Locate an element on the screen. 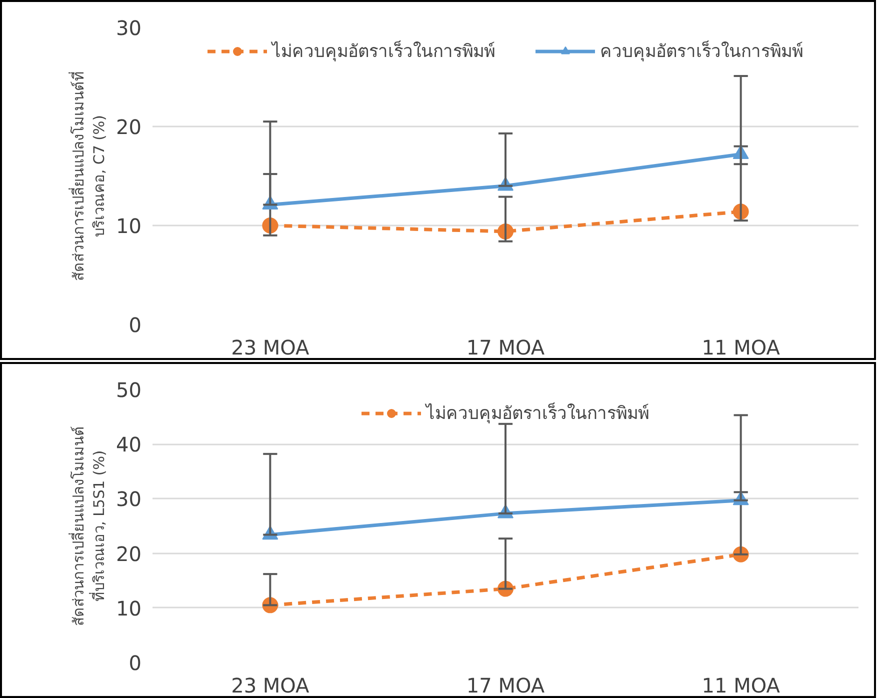 This screenshot has width=880, height=698. y-axis-title: สัดส่วนการเปลี่ยนแปลงโมเมนต์ ที่บริเวณเอว, L5S1 (%) is located at coordinates (88, 526).